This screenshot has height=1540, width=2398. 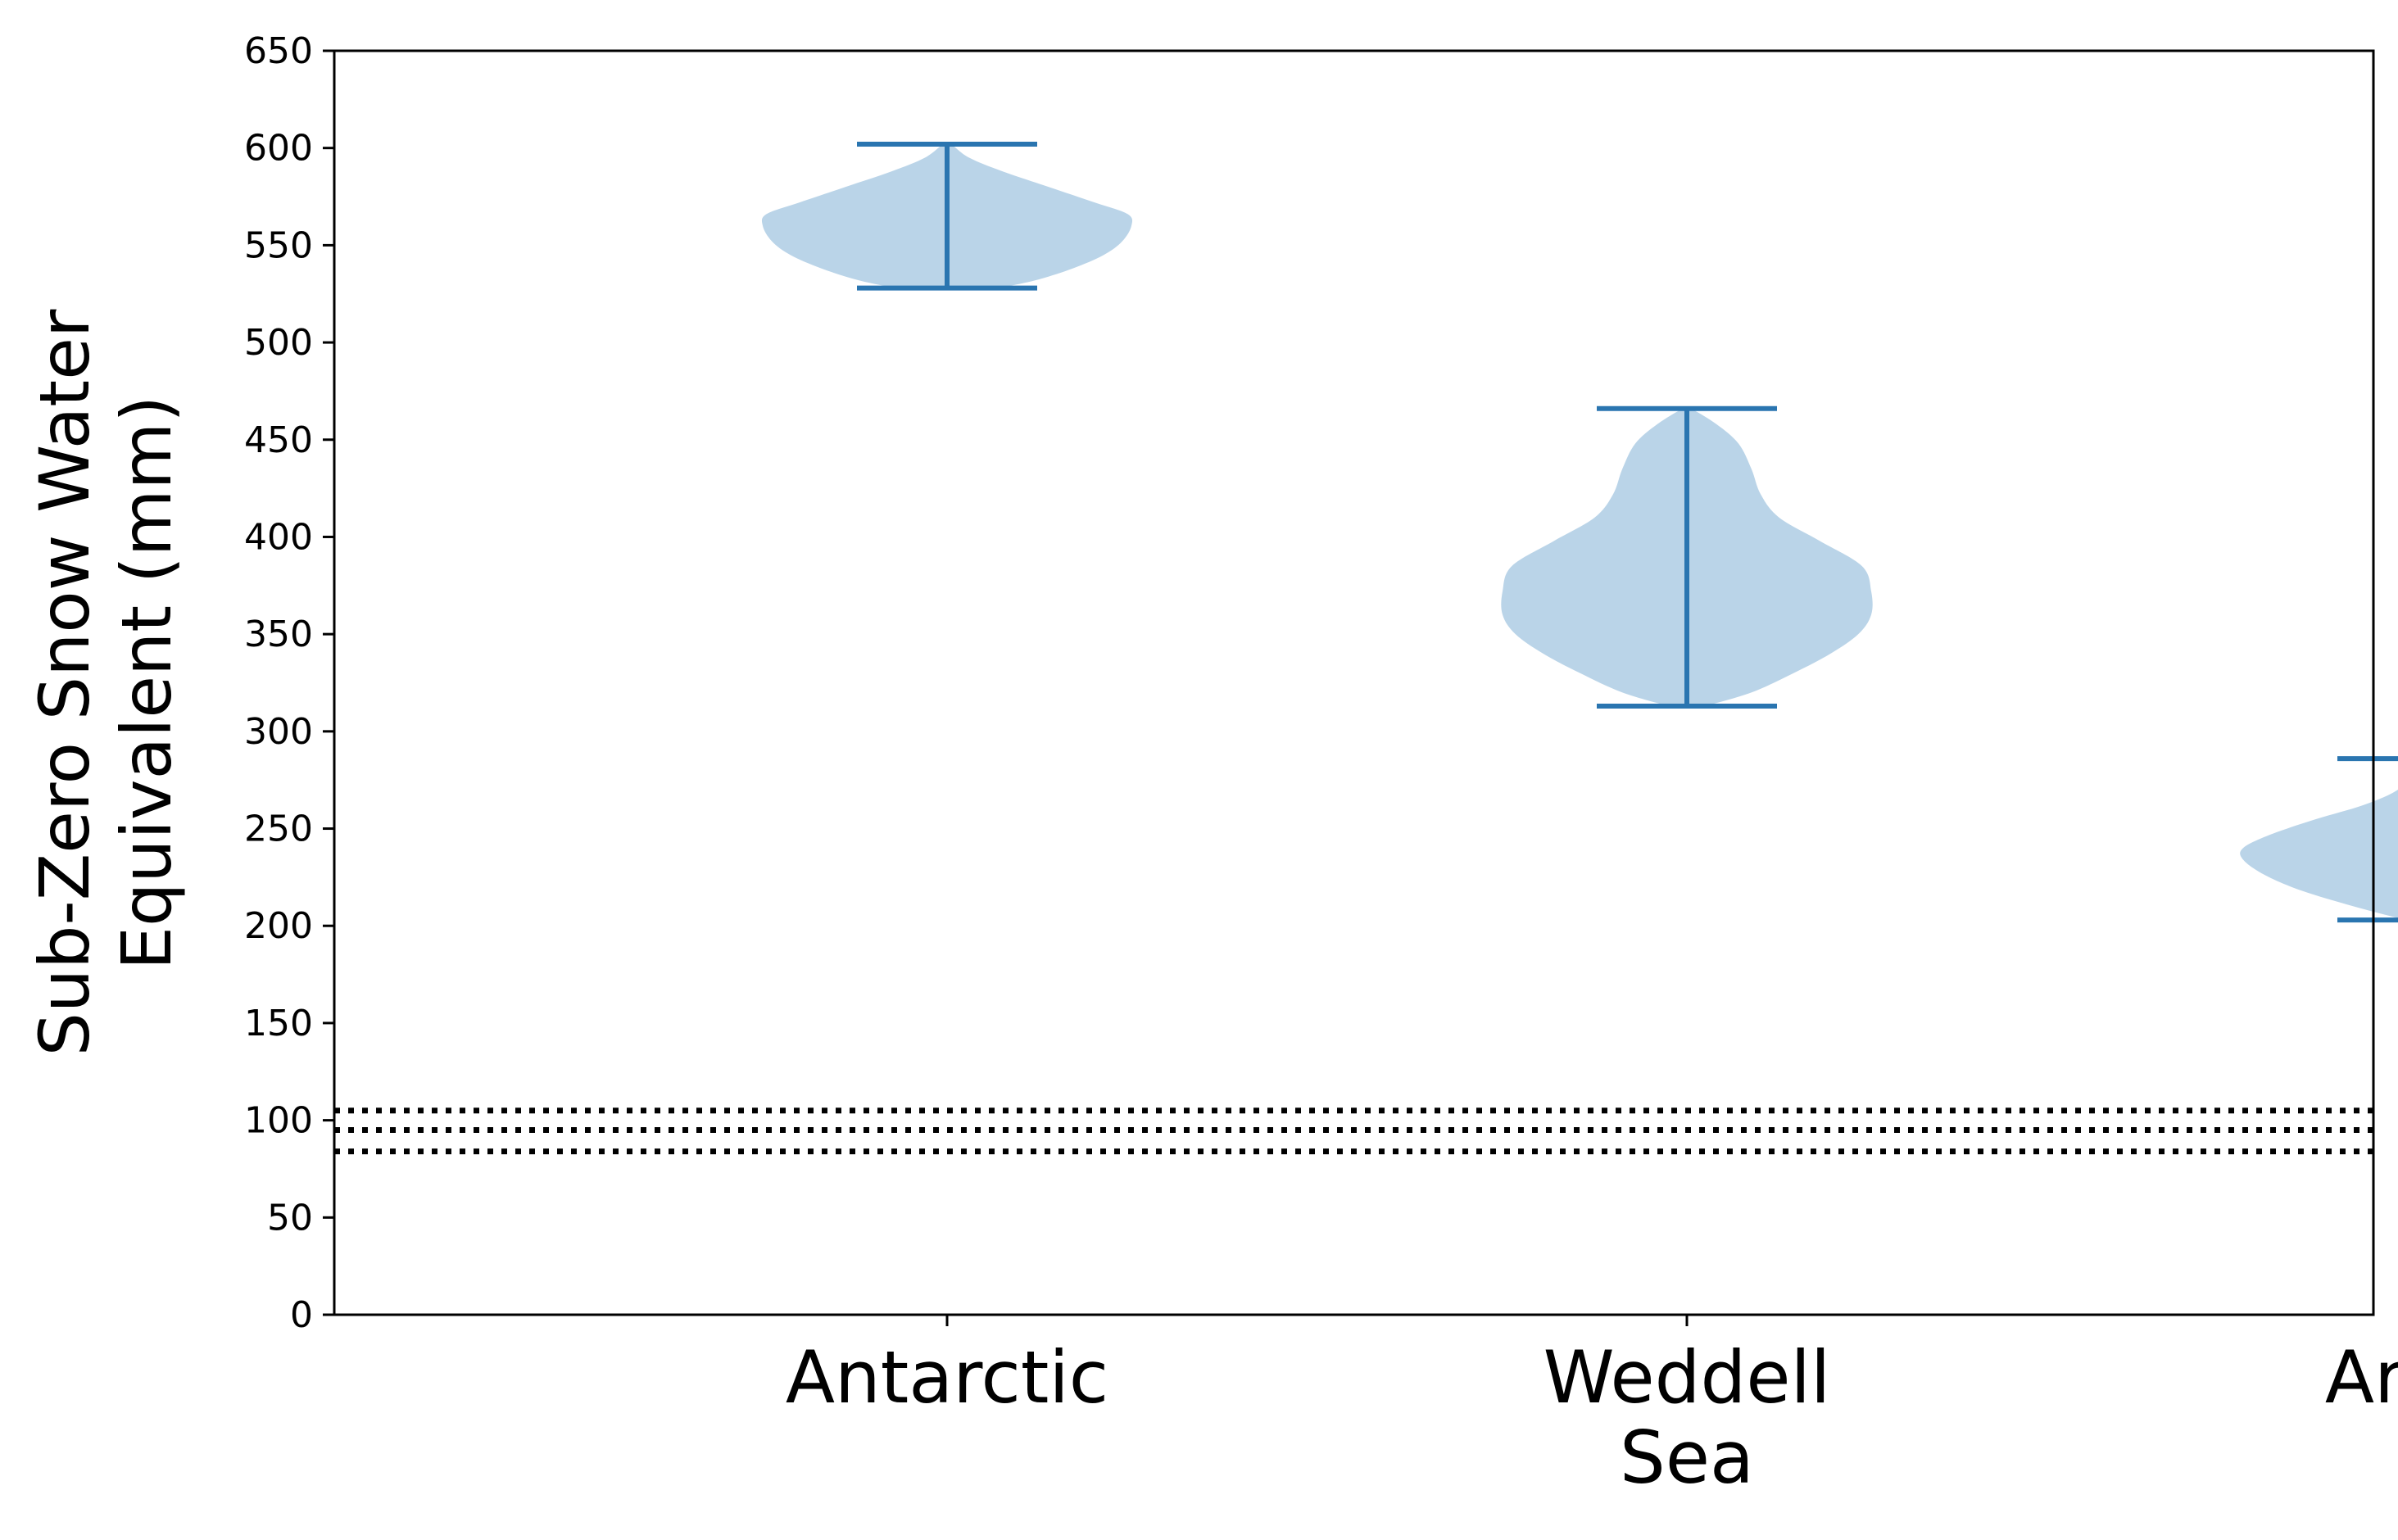 What do you see at coordinates (147, 683) in the screenshot?
I see `y-axis-title-line: Equivalent (mm)` at bounding box center [147, 683].